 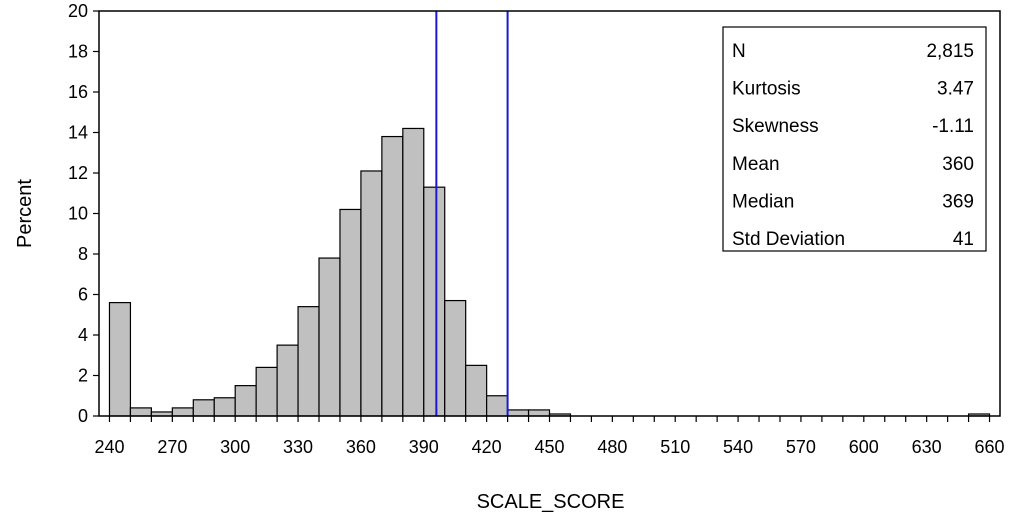 What do you see at coordinates (788, 239) in the screenshot?
I see `stat-label: Std Deviation` at bounding box center [788, 239].